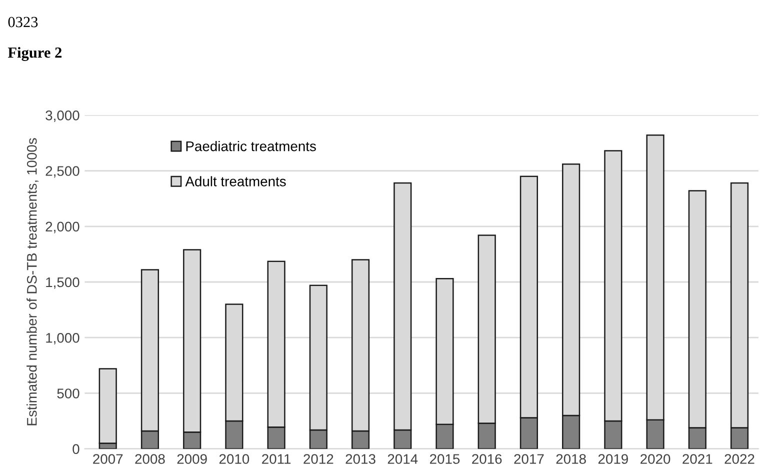 Image resolution: width=770 pixels, height=470 pixels. Describe the element at coordinates (63, 116) in the screenshot. I see `y-tick-label: 3,000` at that location.